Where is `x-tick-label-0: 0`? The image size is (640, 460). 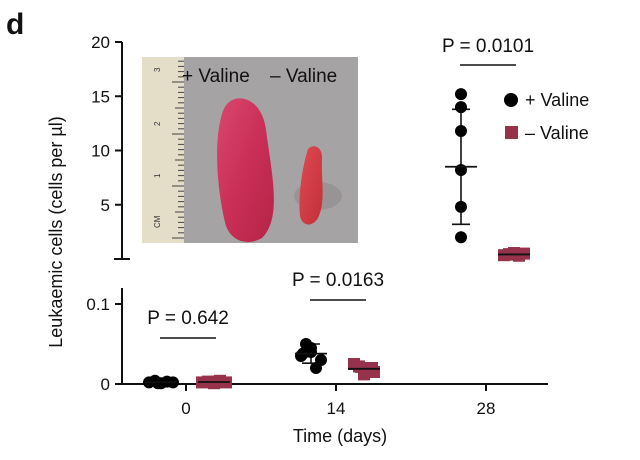 x-tick-label-0: 0 is located at coordinates (185, 408).